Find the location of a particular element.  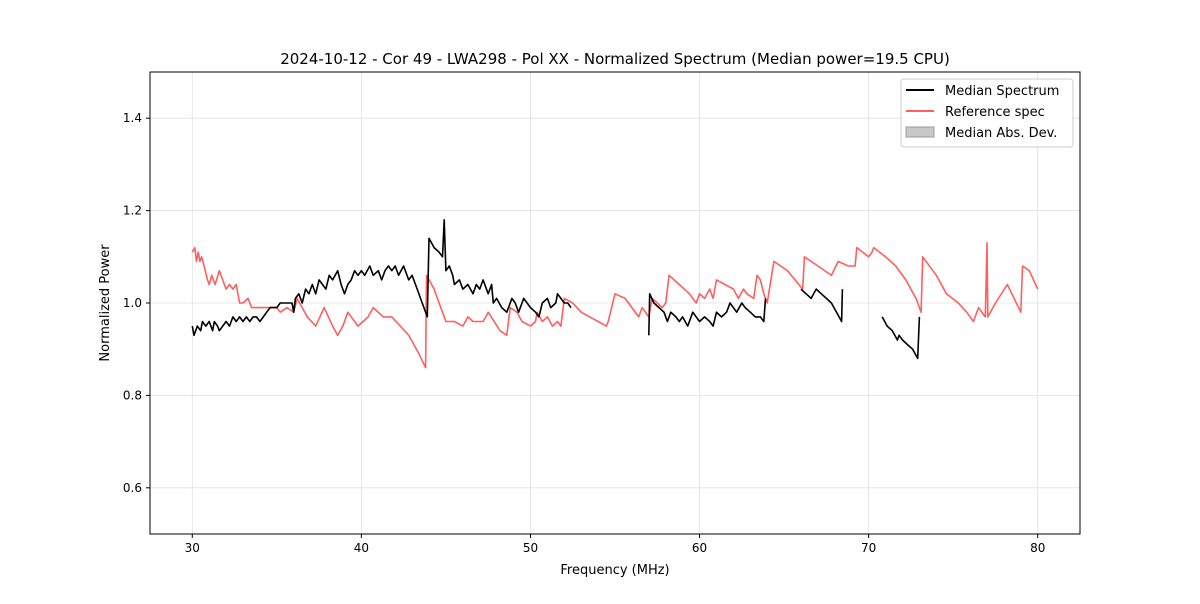

legend-label-mad: Median Abs. Dev. is located at coordinates (1001, 133).